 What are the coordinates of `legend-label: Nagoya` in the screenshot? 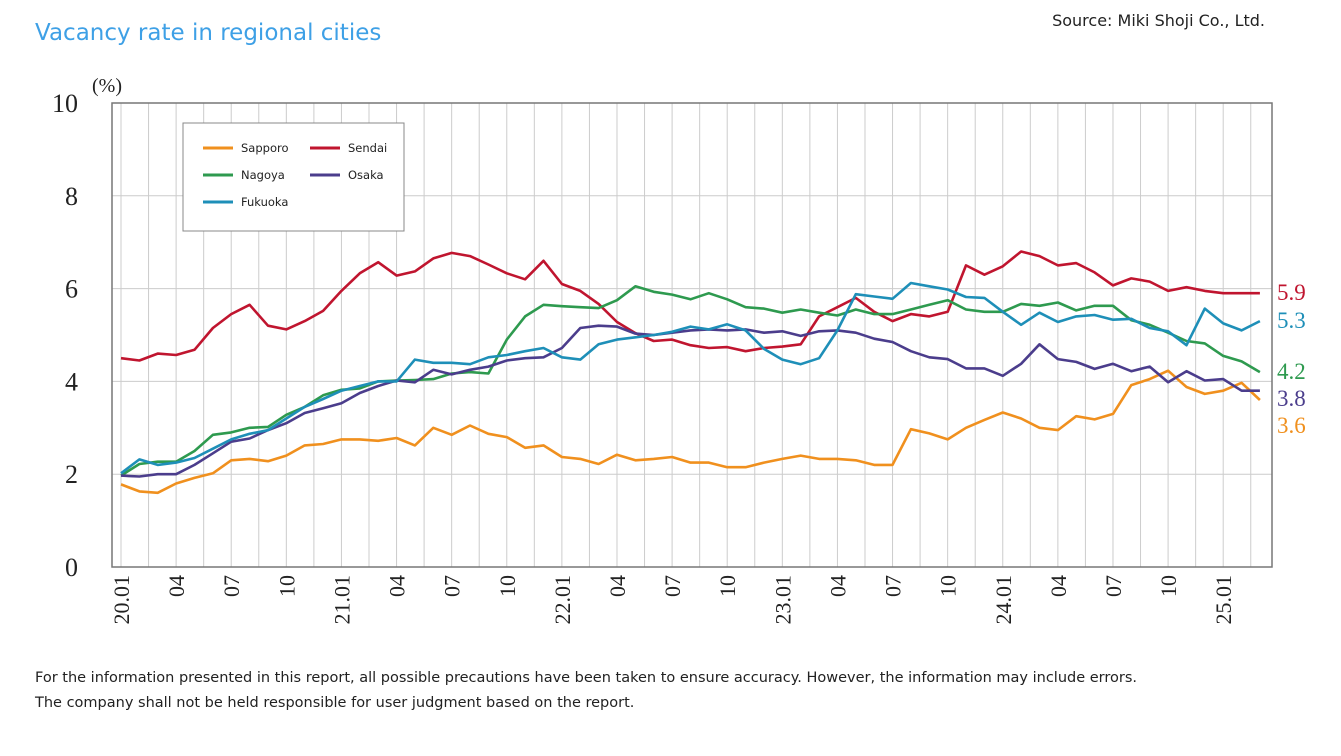 It's located at (263, 175).